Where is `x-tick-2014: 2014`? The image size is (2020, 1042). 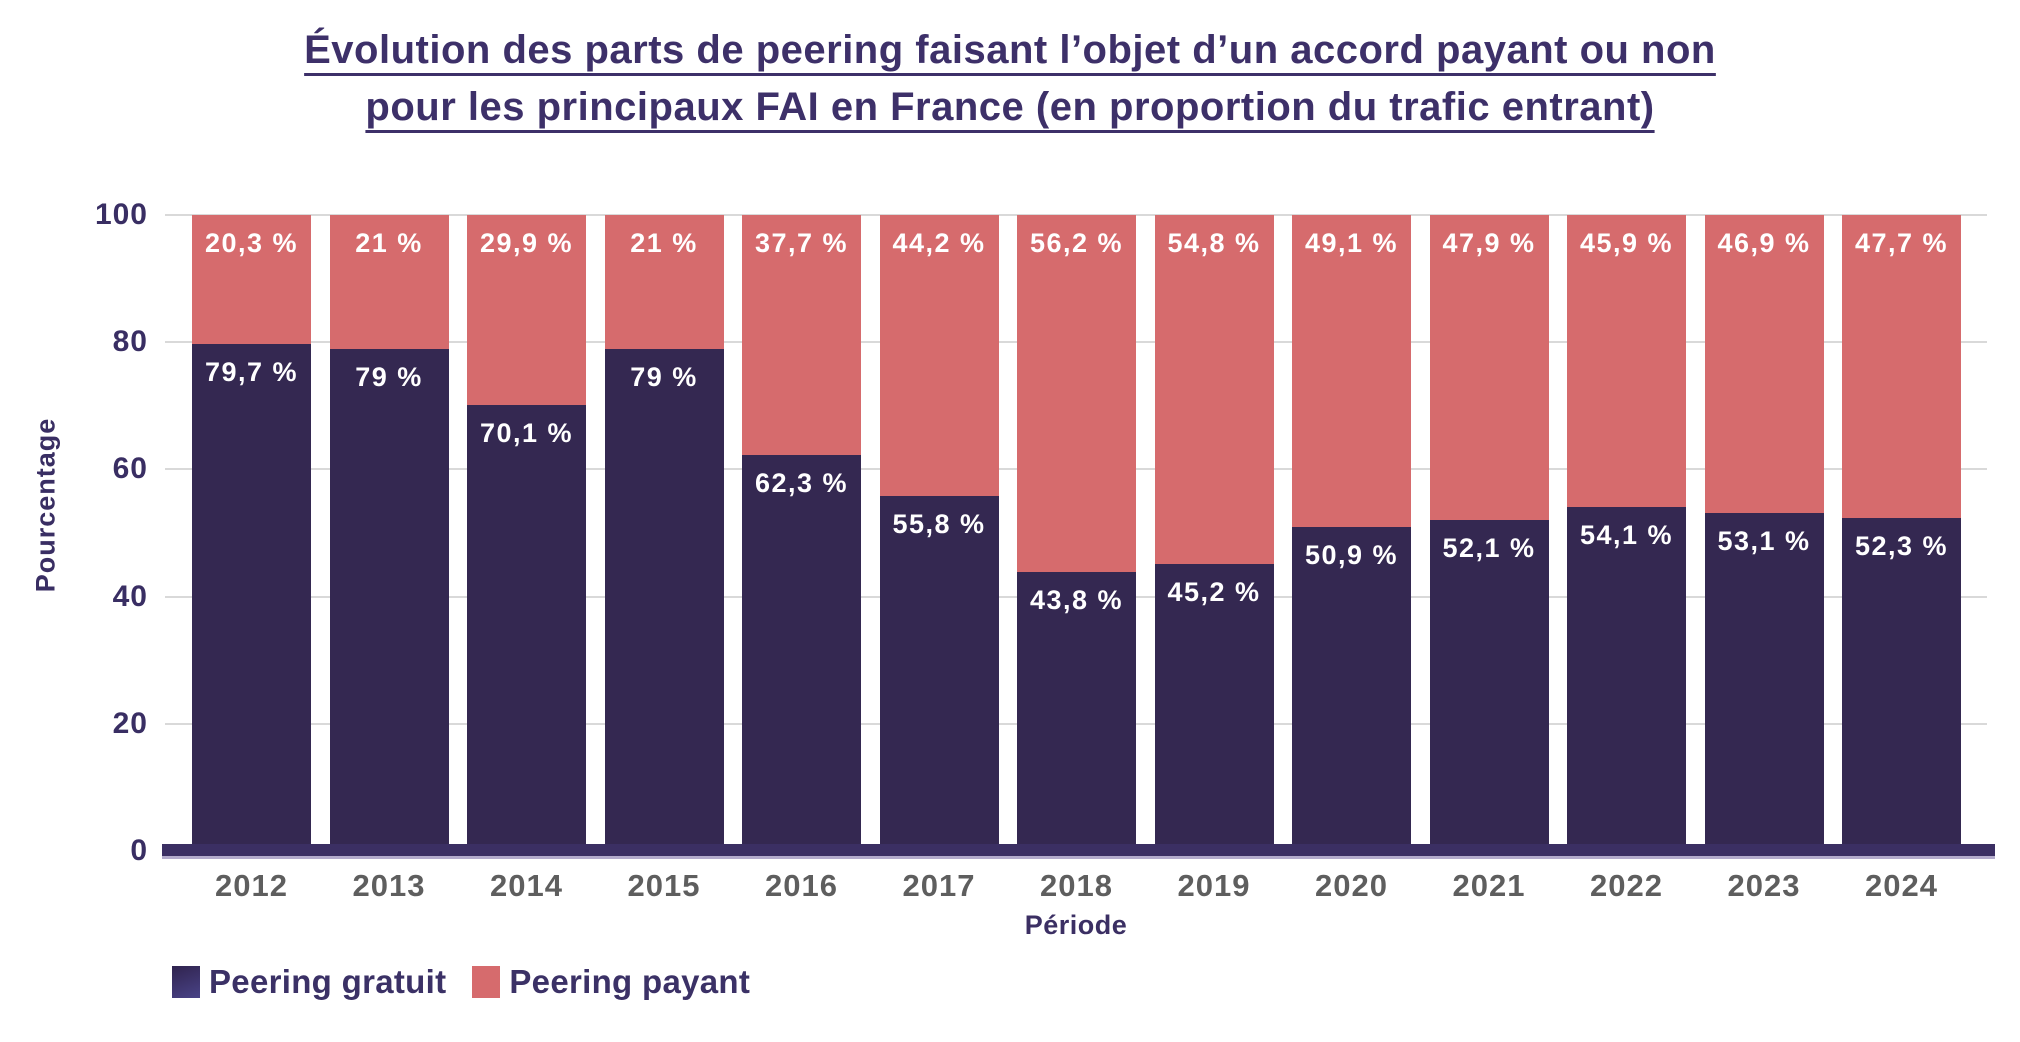 x-tick-2014: 2014 is located at coordinates (526, 885).